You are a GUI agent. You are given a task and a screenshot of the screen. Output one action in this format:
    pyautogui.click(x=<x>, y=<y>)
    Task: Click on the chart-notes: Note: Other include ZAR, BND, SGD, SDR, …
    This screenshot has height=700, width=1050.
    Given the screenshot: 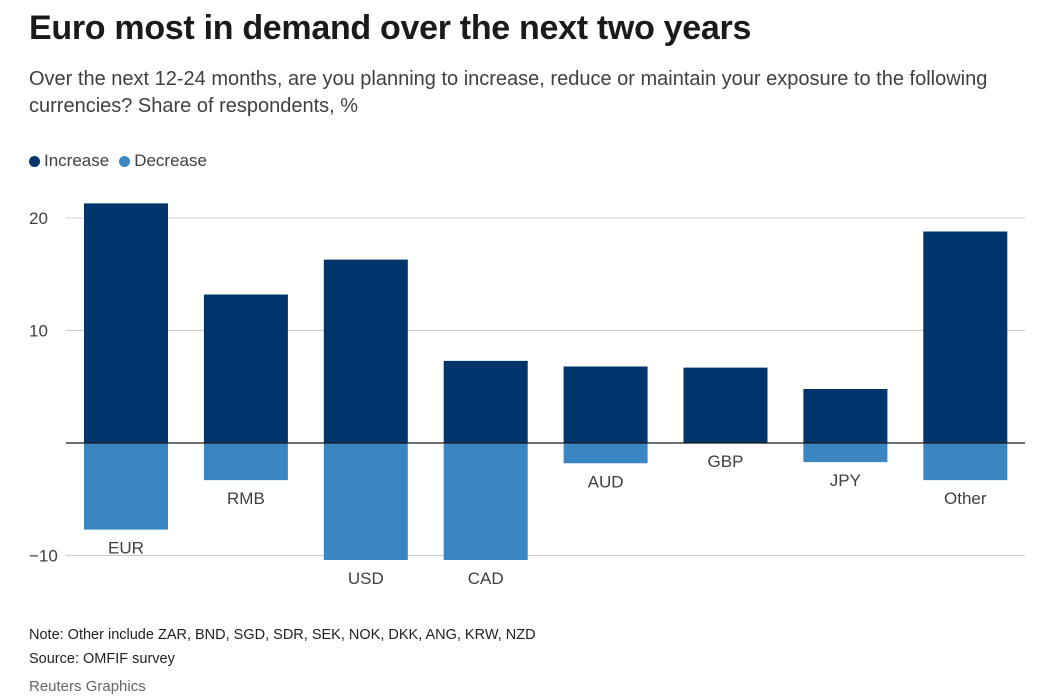 What is the action you would take?
    pyautogui.click(x=282, y=647)
    